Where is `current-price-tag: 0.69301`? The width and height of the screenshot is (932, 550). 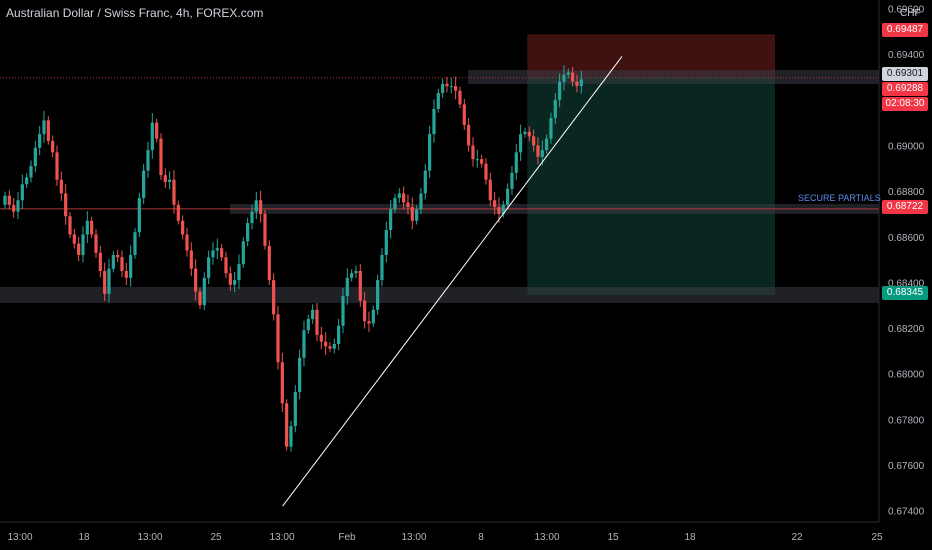 current-price-tag: 0.69301 is located at coordinates (905, 74).